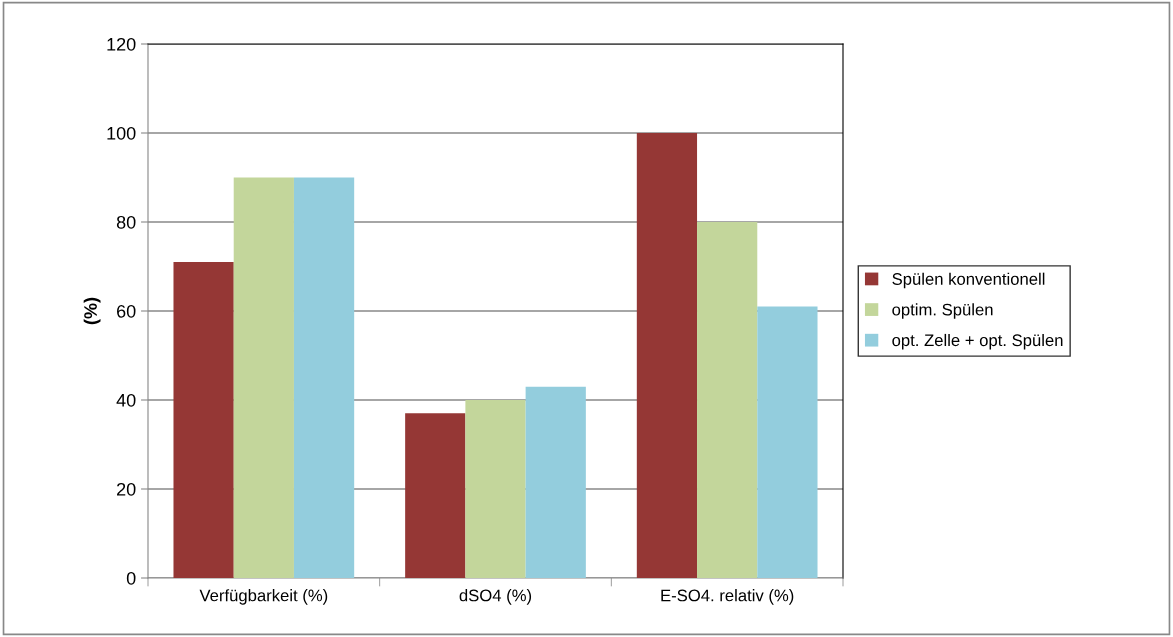  What do you see at coordinates (131, 578) in the screenshot?
I see `y-tick-label: 0` at bounding box center [131, 578].